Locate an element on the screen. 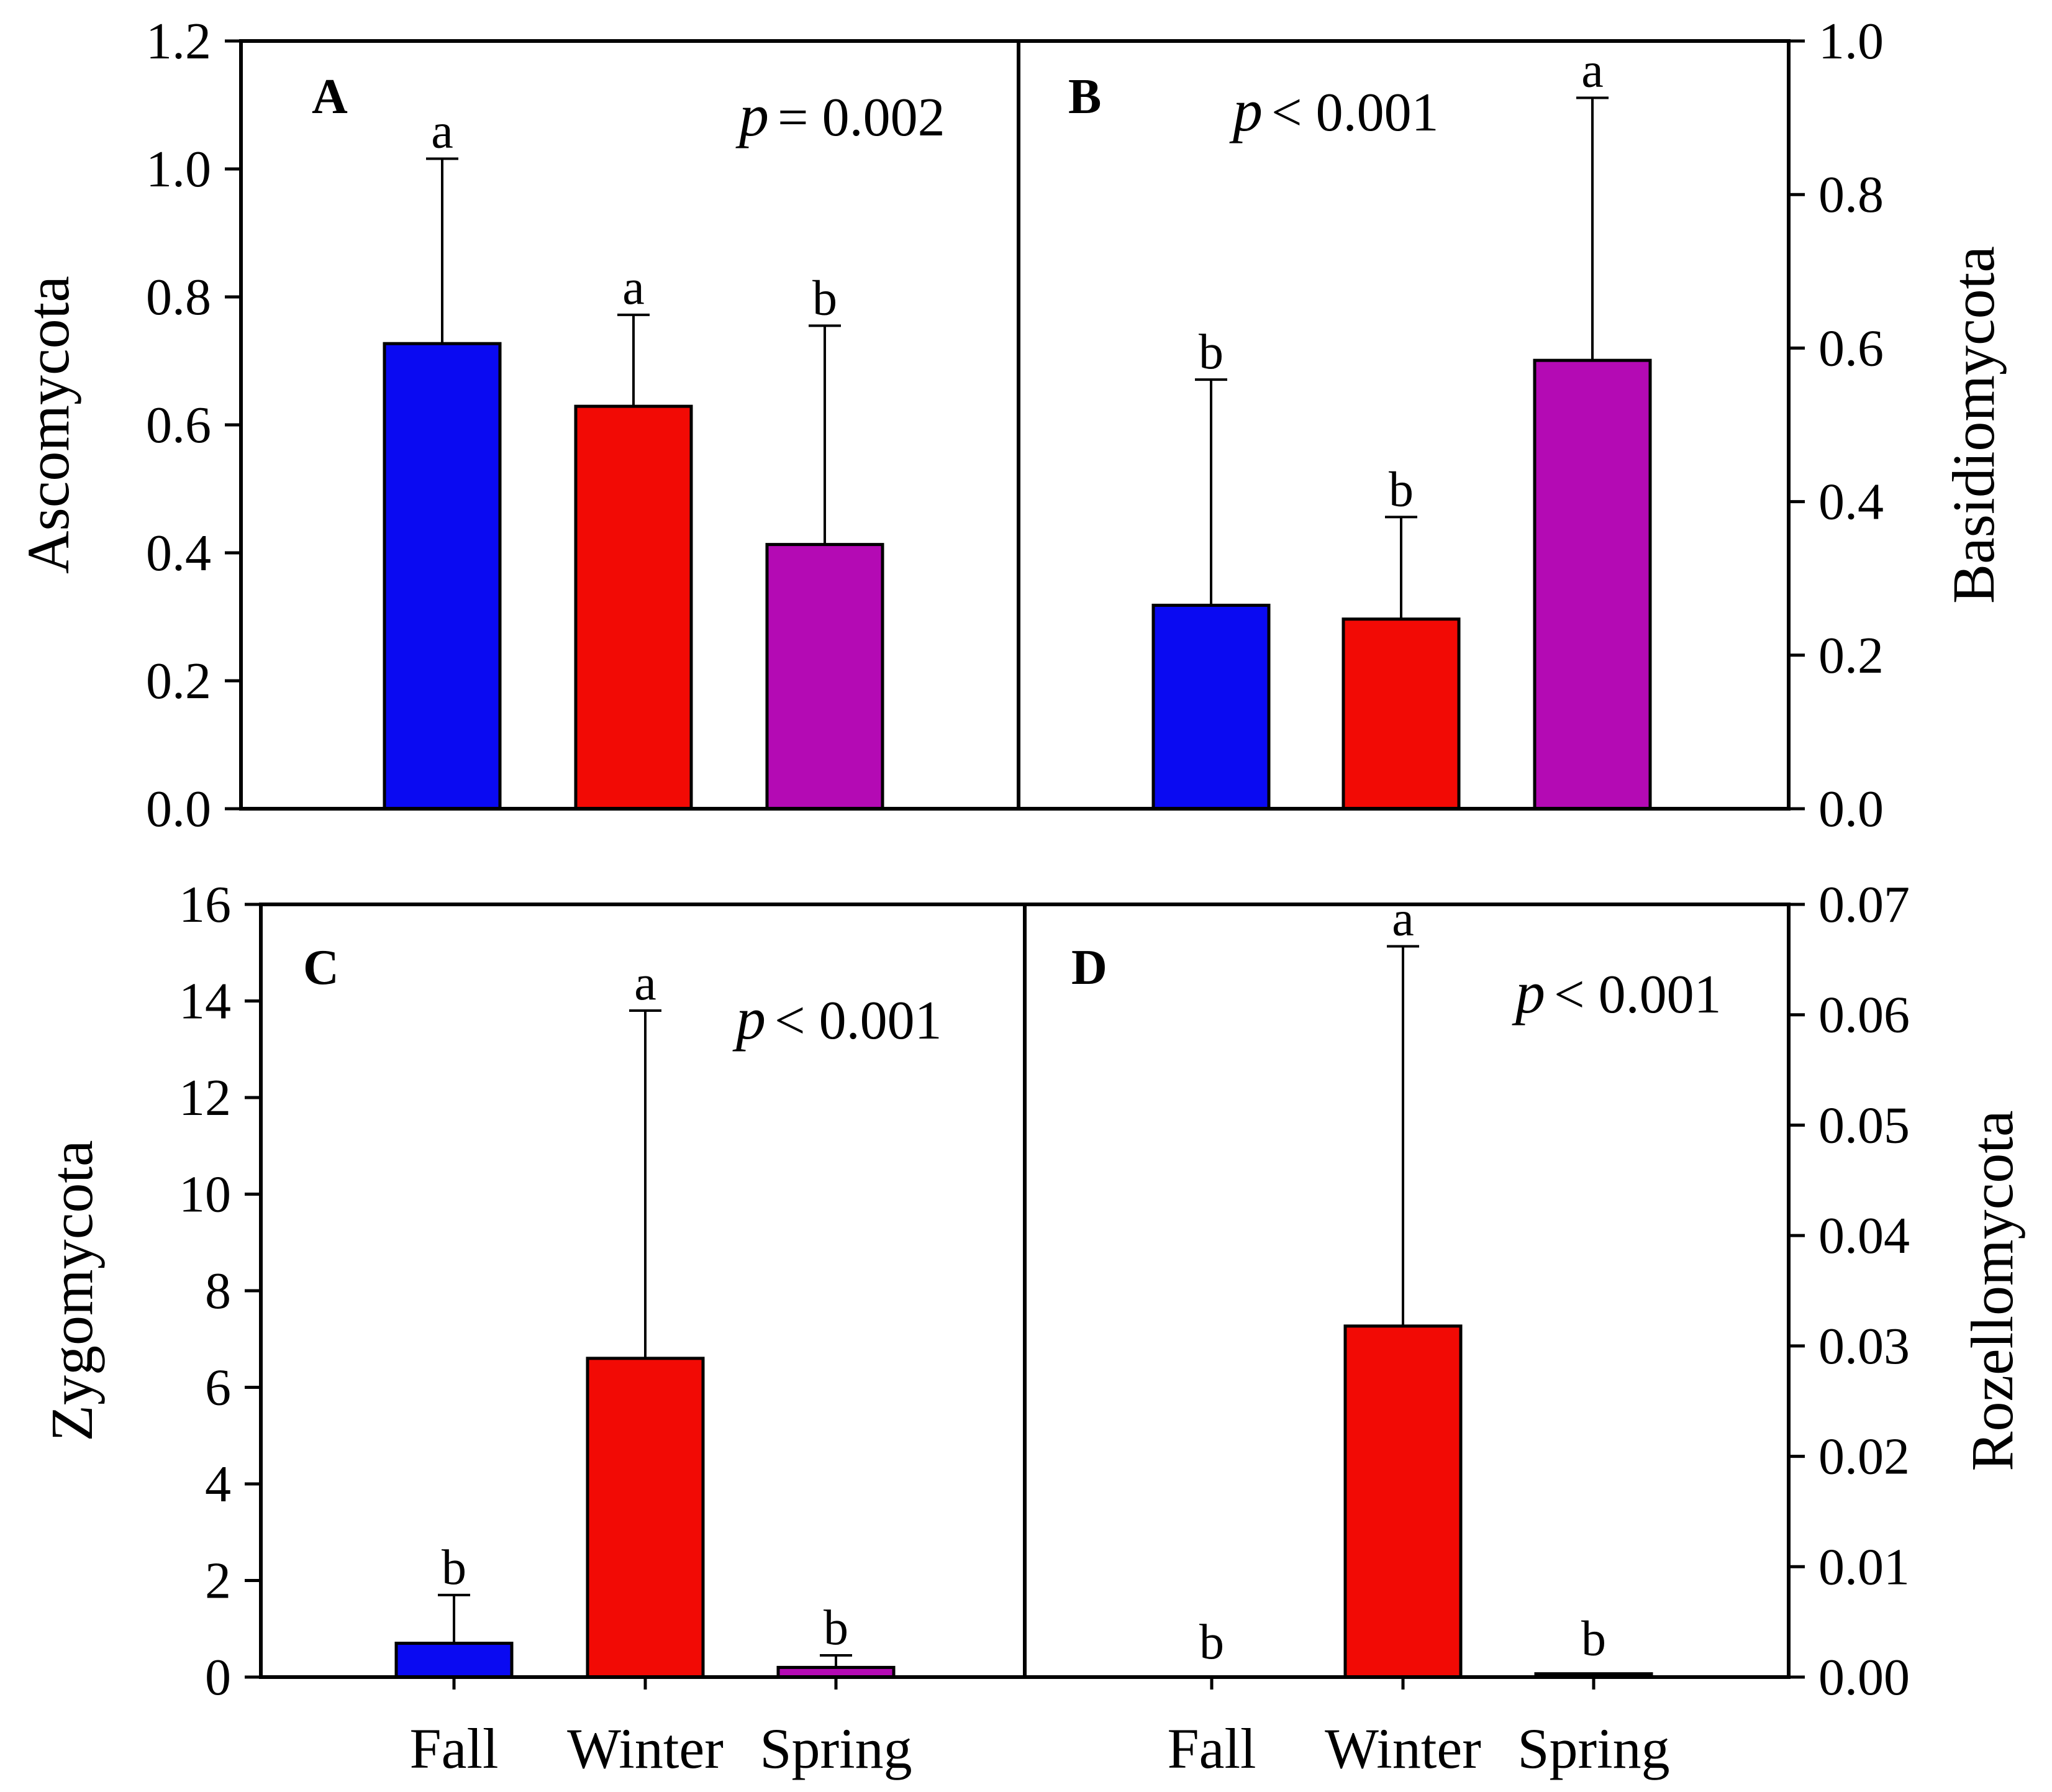  y-tick-label: 0.01 is located at coordinates (1864, 1567).